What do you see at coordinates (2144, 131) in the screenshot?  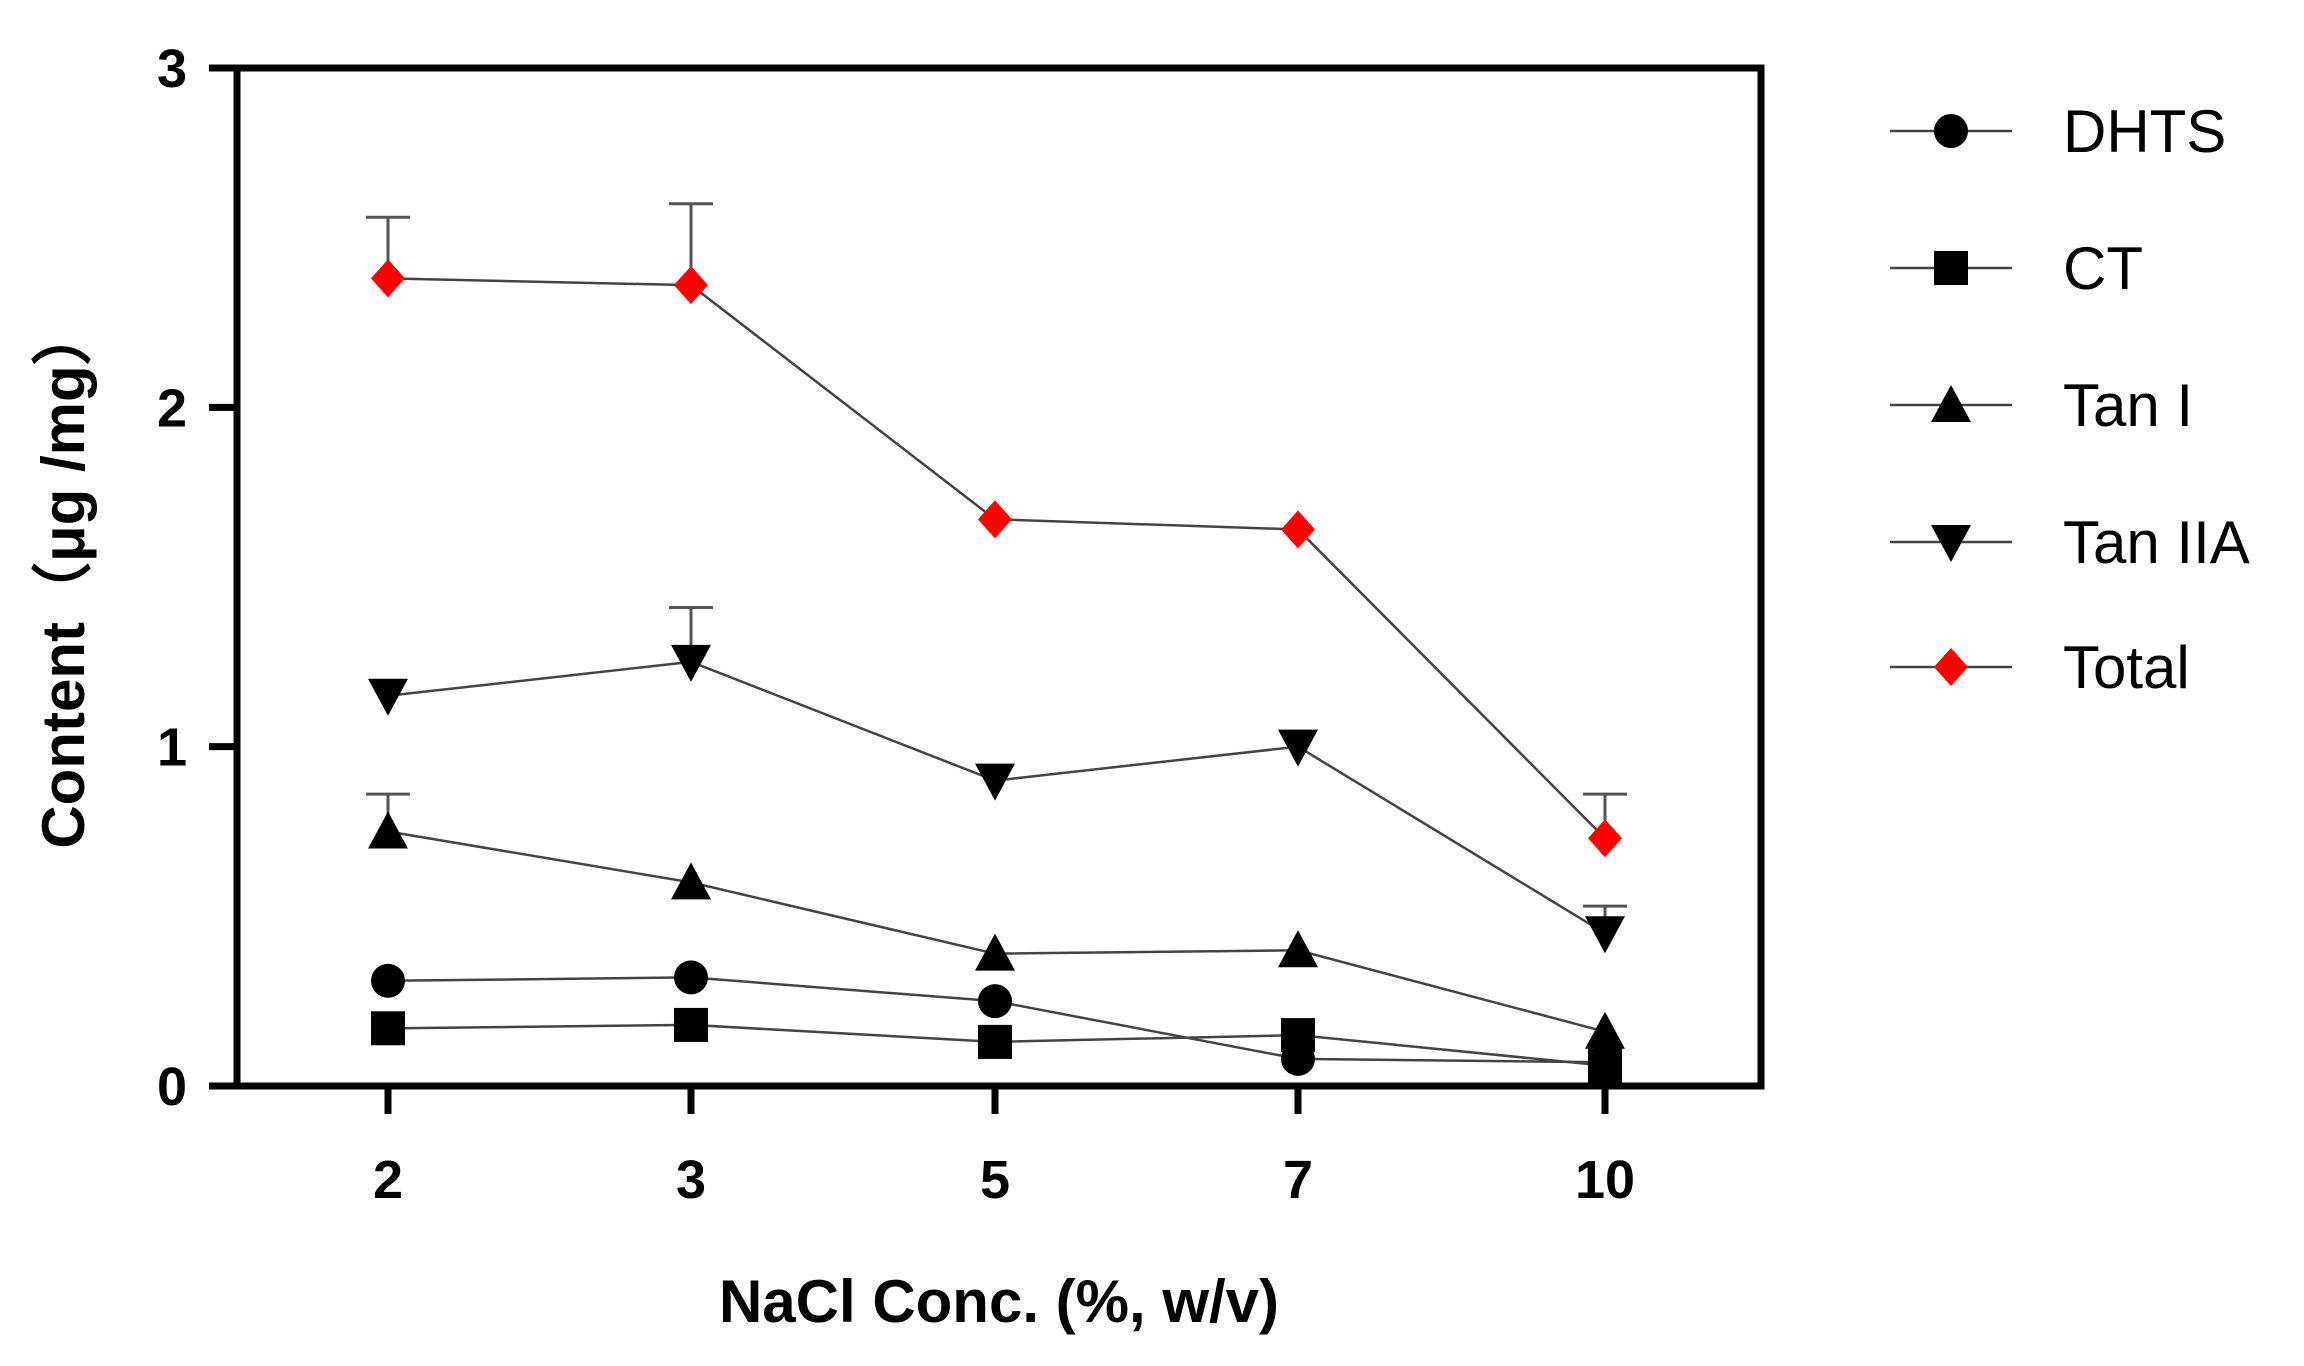 I see `legend-label: DHTS` at bounding box center [2144, 131].